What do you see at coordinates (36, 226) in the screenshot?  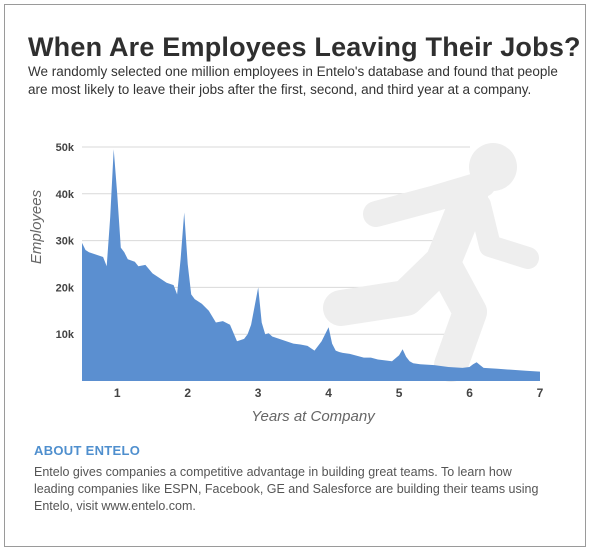 I see `y-axis-label: Employees` at bounding box center [36, 226].